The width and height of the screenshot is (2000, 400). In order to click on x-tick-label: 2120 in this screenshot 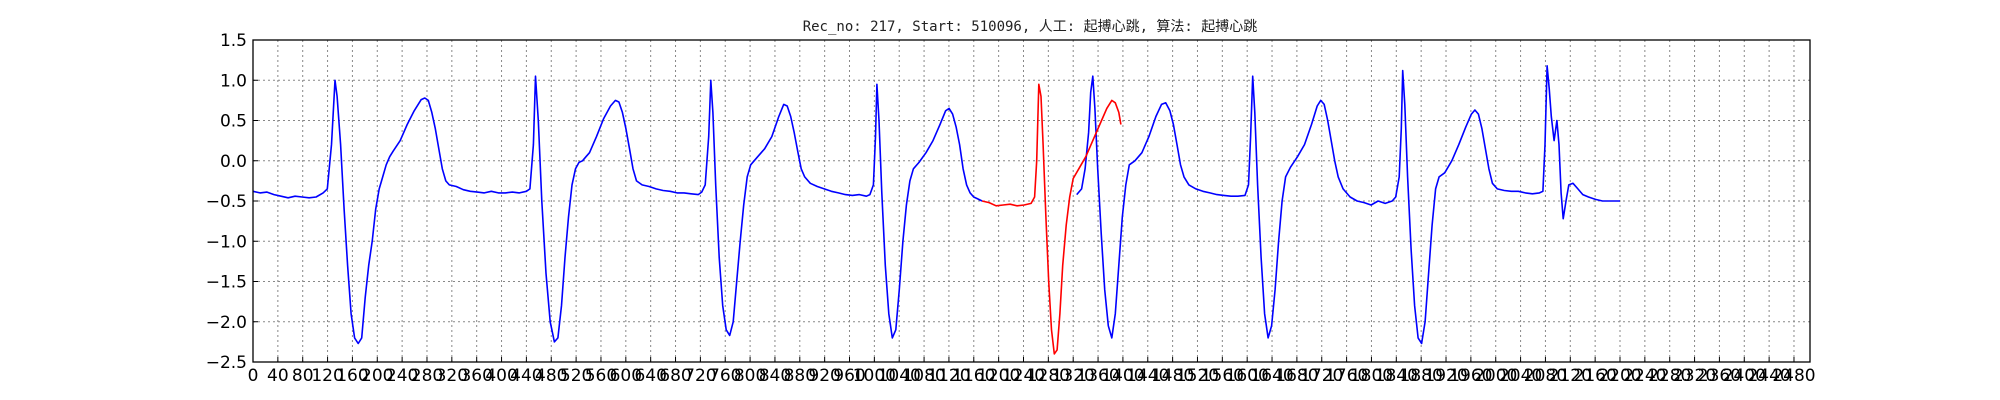, I will do `click(1570, 376)`.